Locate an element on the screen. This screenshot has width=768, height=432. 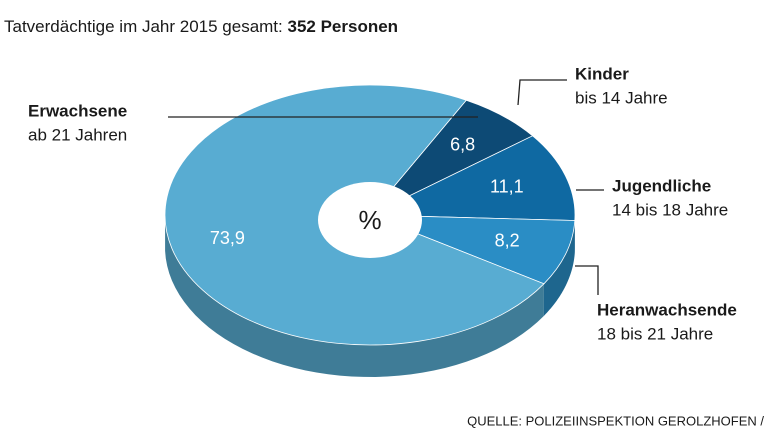
category-label: Heranwachsende is located at coordinates (667, 309).